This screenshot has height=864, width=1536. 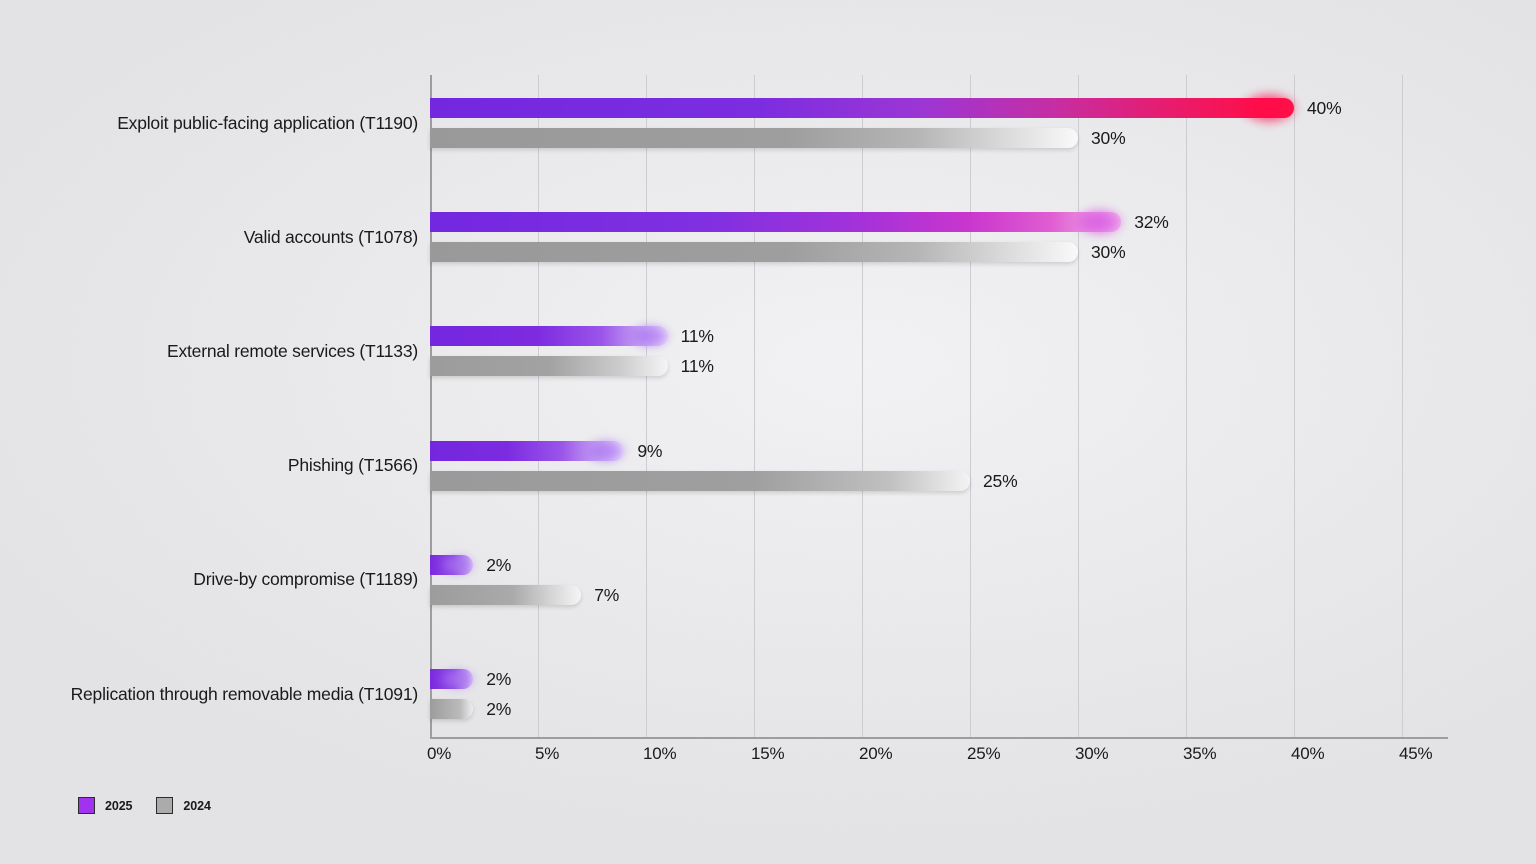 I want to click on value-label-2025: 32%, so click(x=1151, y=222).